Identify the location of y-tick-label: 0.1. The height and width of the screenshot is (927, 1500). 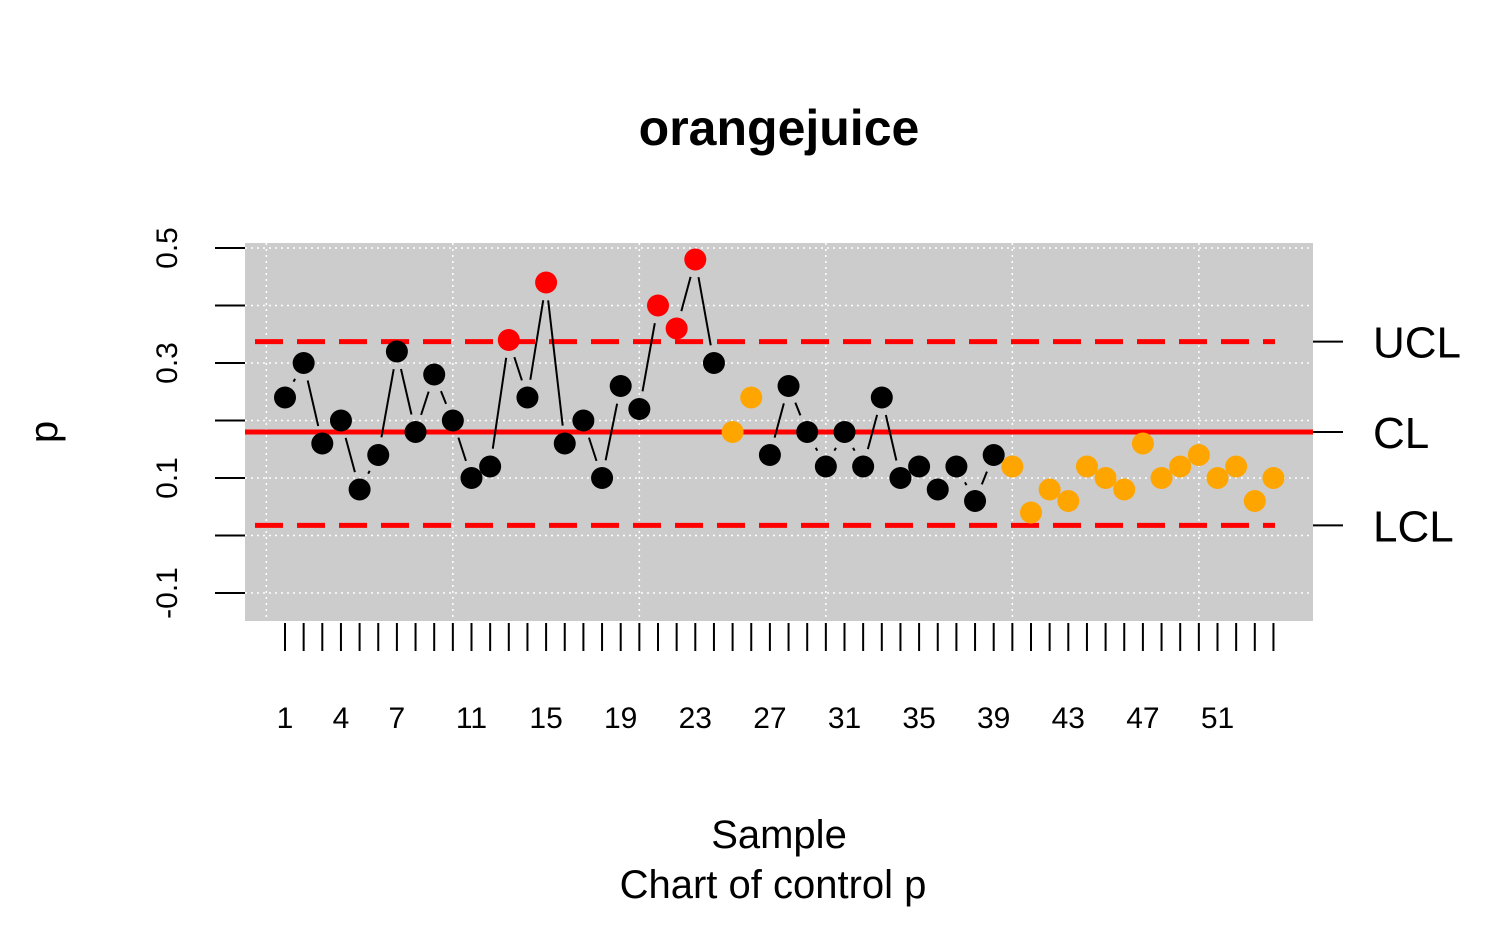
(167, 478).